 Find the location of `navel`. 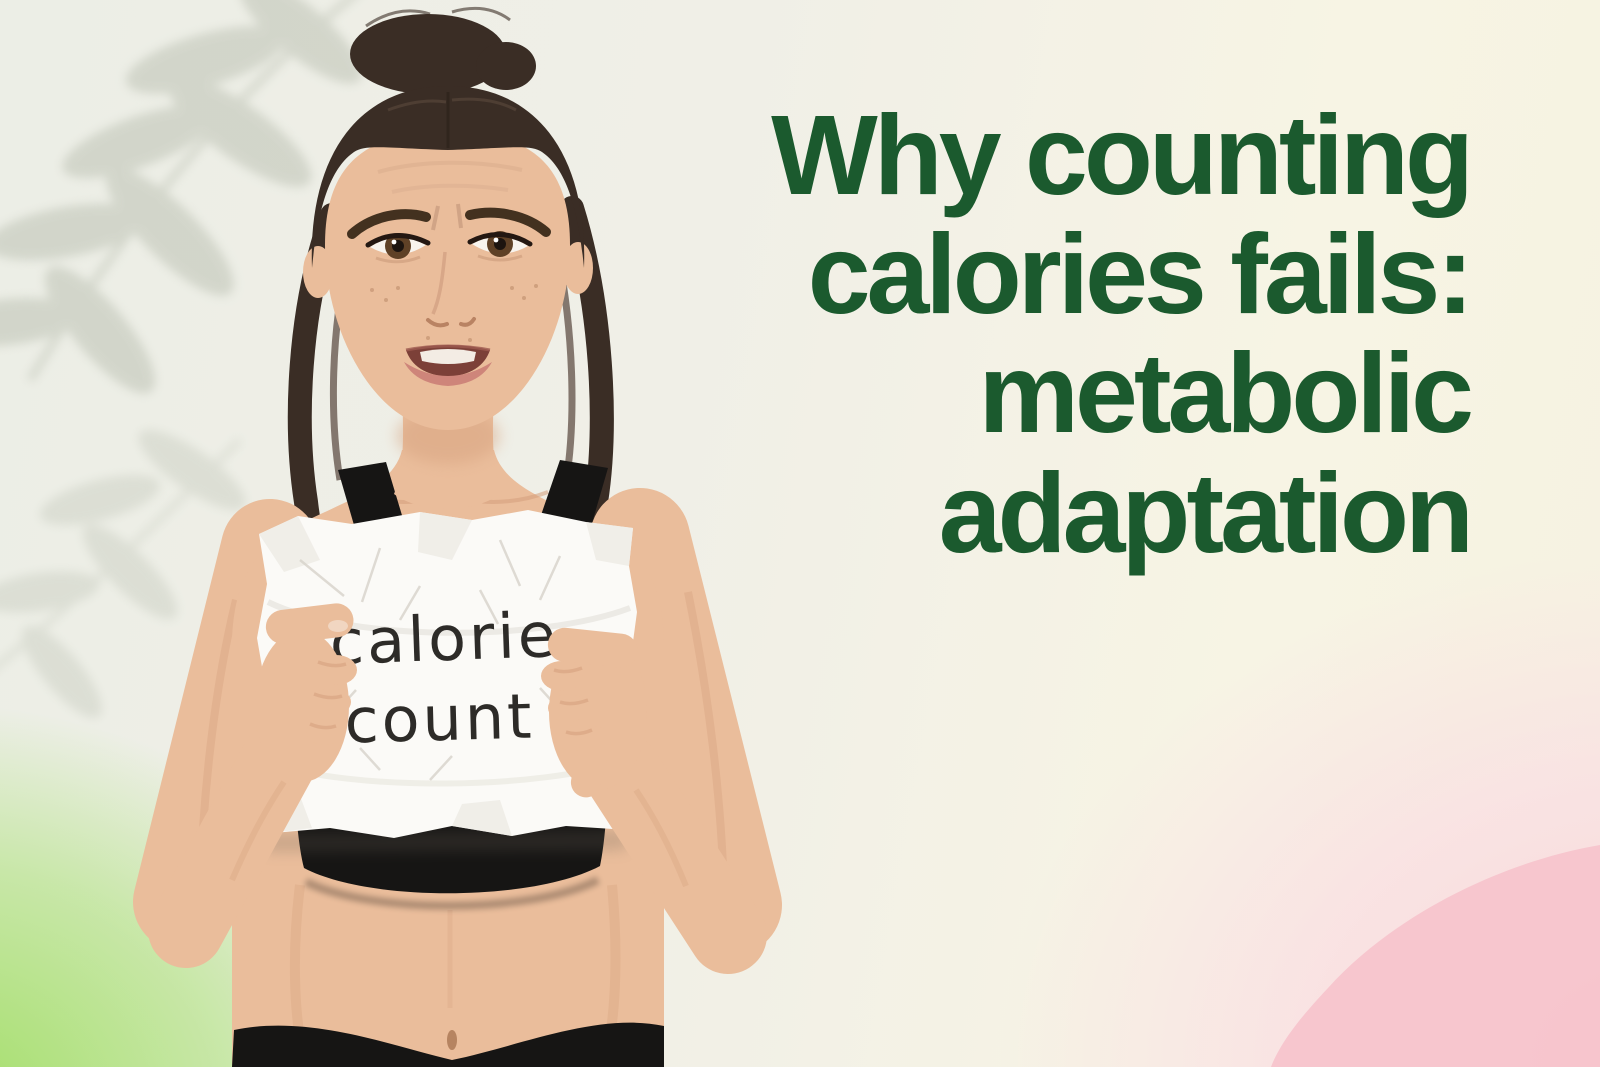

navel is located at coordinates (452, 1040).